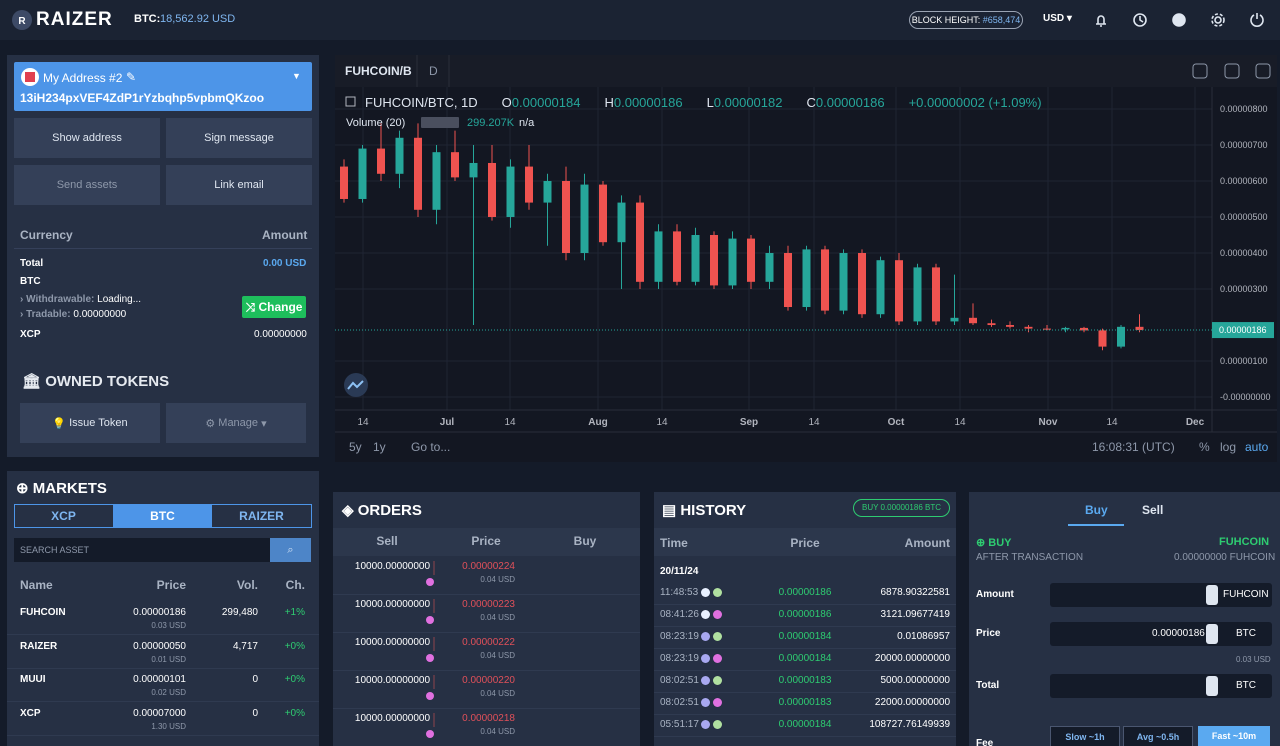 The width and height of the screenshot is (1280, 746). What do you see at coordinates (608, 102) in the screenshot?
I see `ohlc-key: H` at bounding box center [608, 102].